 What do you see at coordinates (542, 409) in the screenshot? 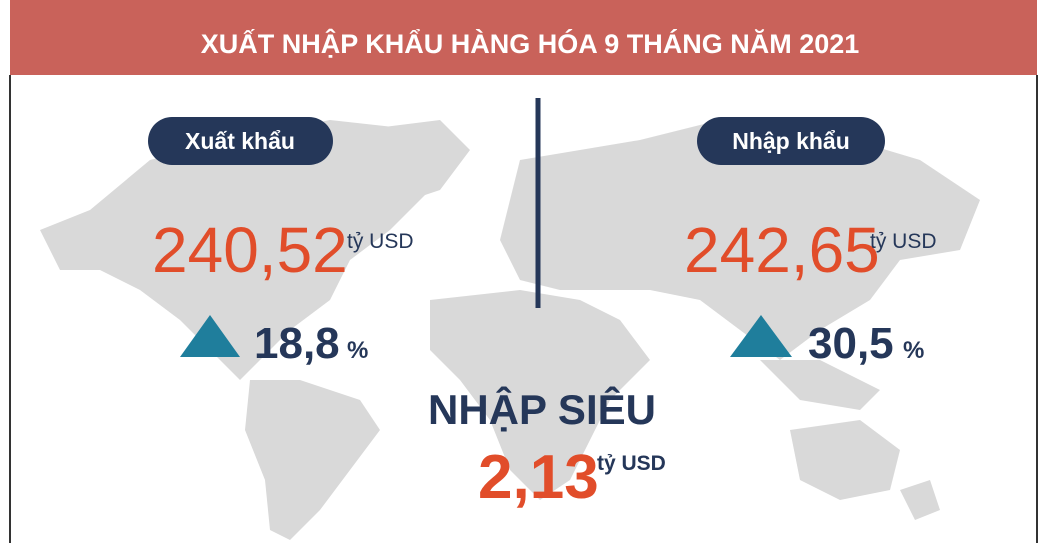
I see `balance-label: NHẬP SIÊU` at bounding box center [542, 409].